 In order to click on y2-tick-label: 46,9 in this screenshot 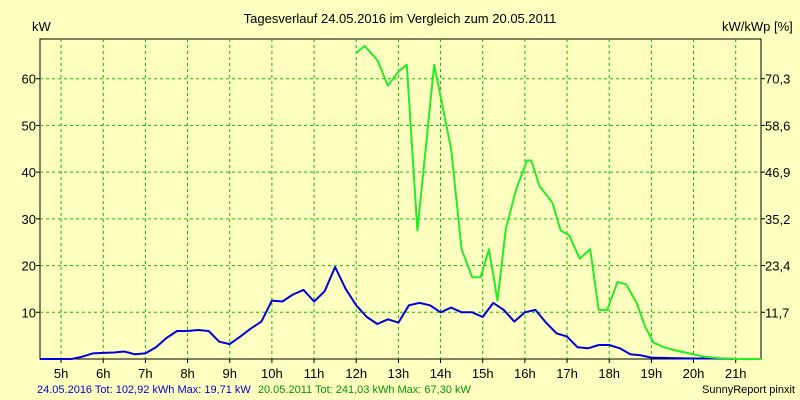, I will do `click(777, 172)`.